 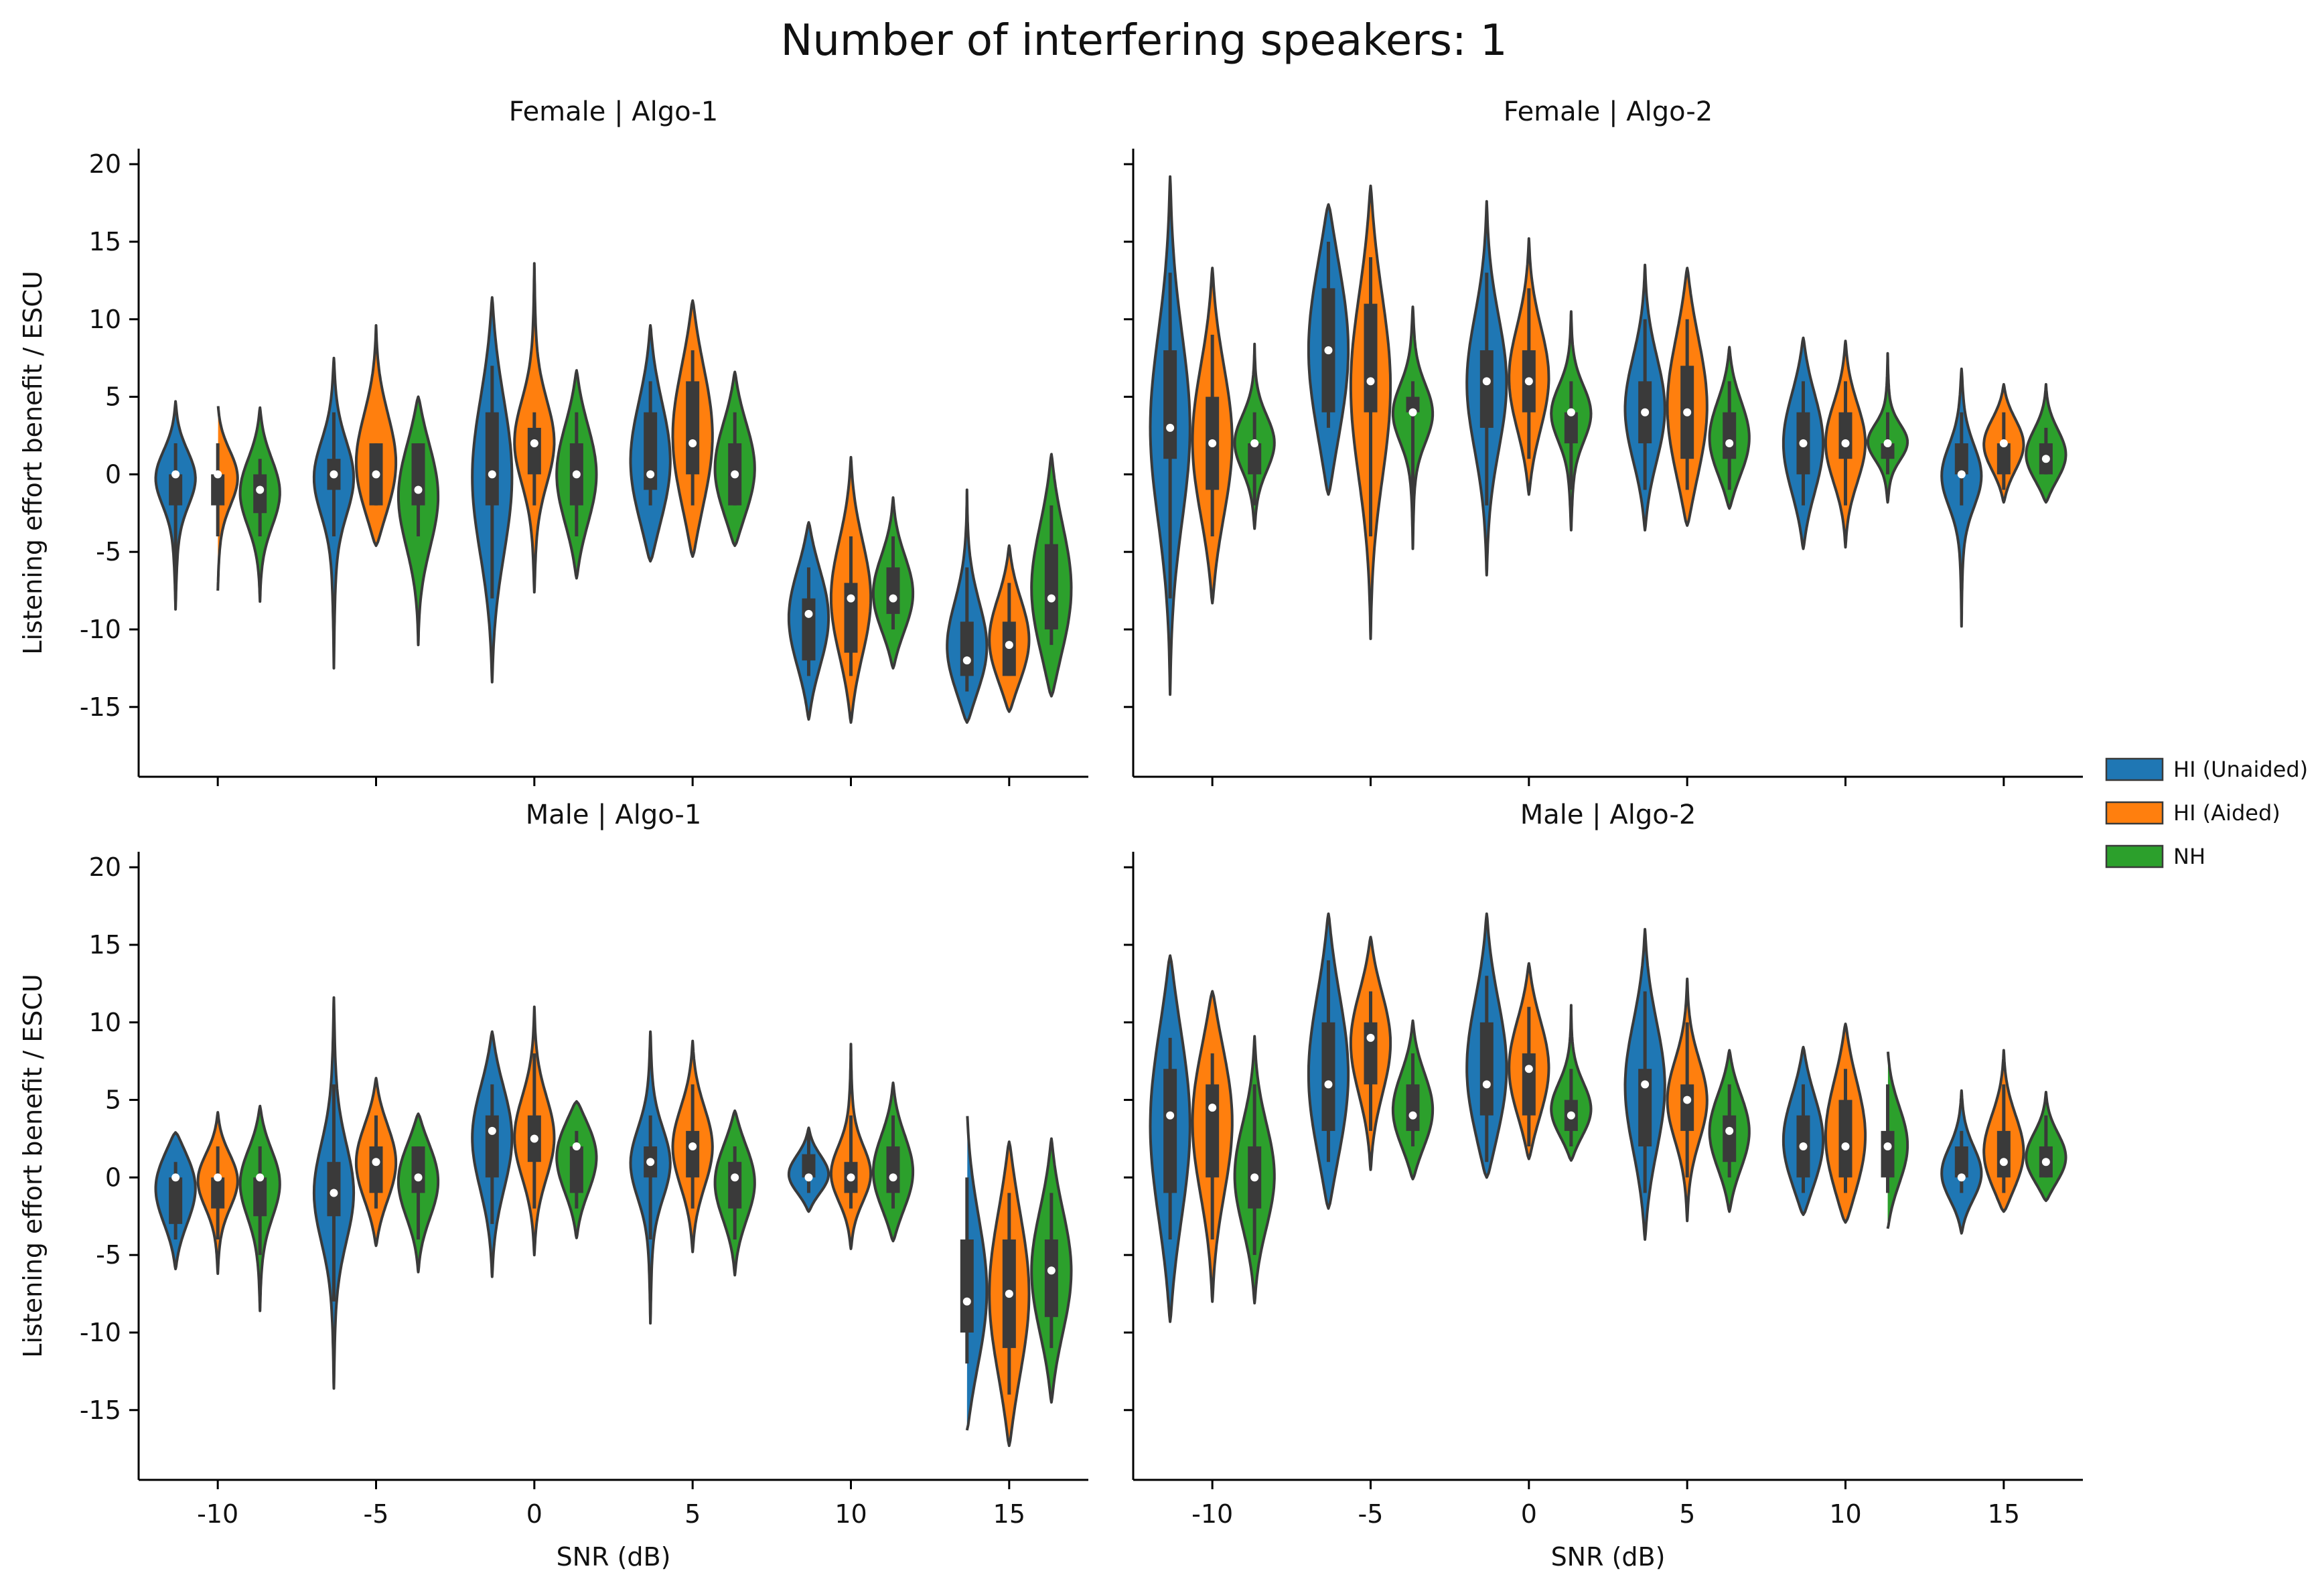 What do you see at coordinates (2226, 813) in the screenshot?
I see `legend-label: HI (Aided)` at bounding box center [2226, 813].